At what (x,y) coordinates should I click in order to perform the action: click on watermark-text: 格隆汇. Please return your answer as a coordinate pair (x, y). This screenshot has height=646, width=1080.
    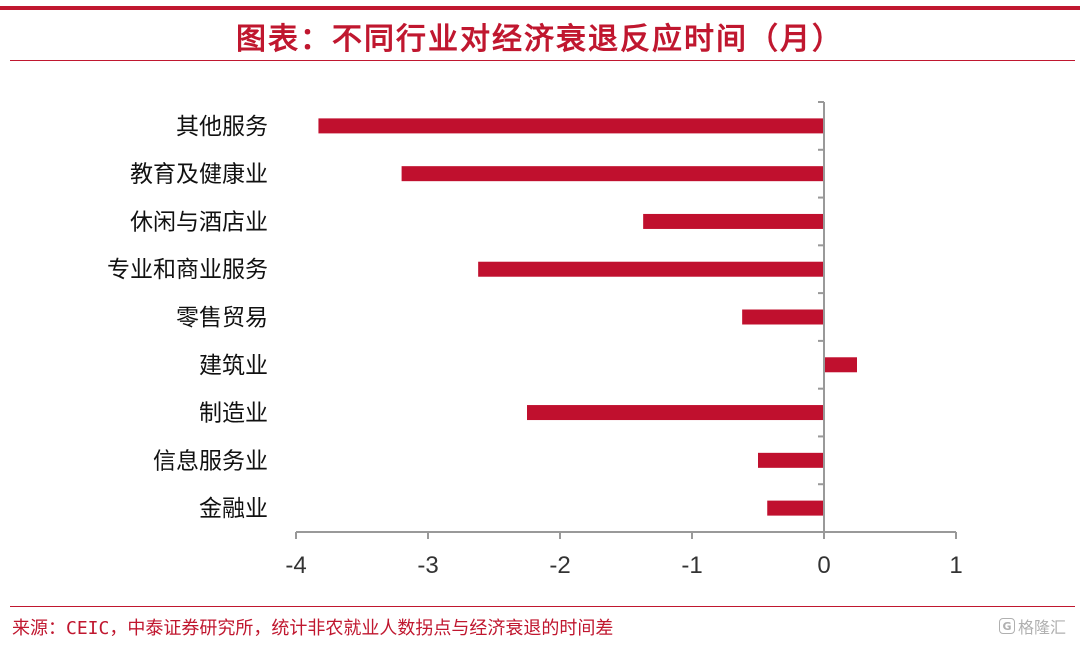
    Looking at the image, I should click on (1041, 627).